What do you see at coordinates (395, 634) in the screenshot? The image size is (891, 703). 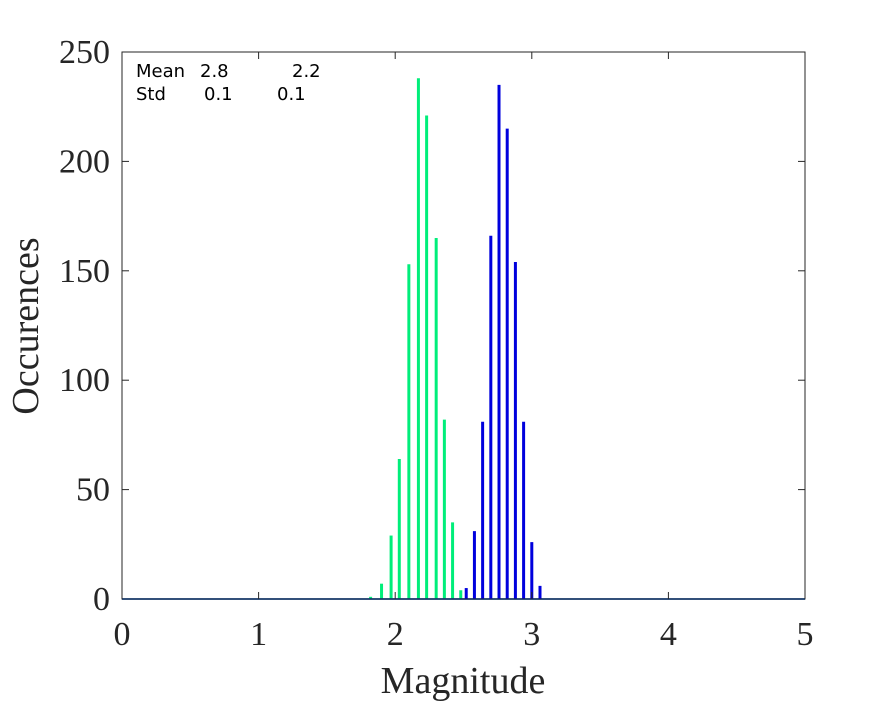 I see `x-tick-label: 2` at bounding box center [395, 634].